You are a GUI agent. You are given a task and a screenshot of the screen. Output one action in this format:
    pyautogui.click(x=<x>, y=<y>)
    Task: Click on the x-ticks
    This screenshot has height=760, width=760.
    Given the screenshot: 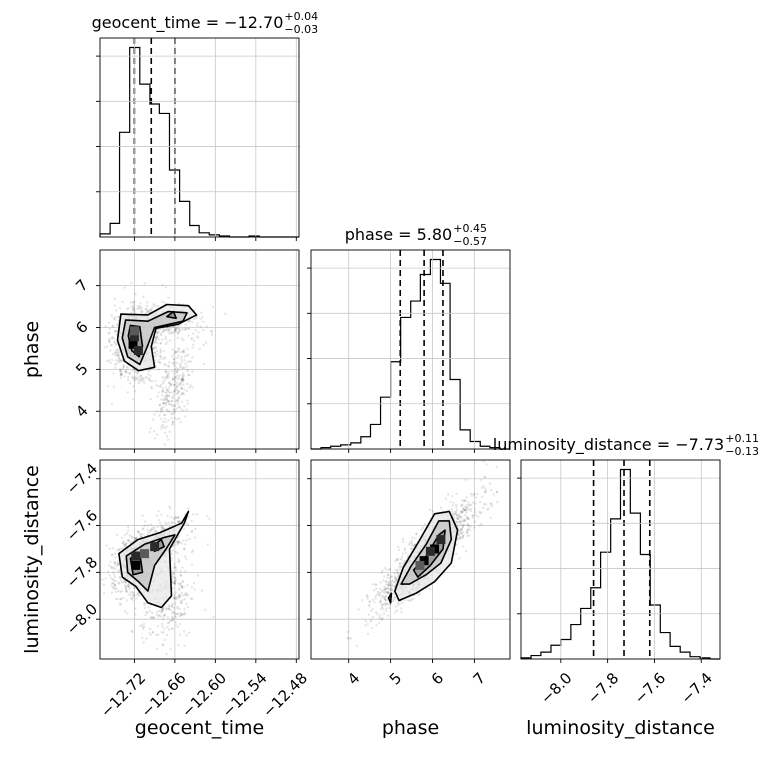 What is the action you would take?
    pyautogui.click(x=631, y=661)
    